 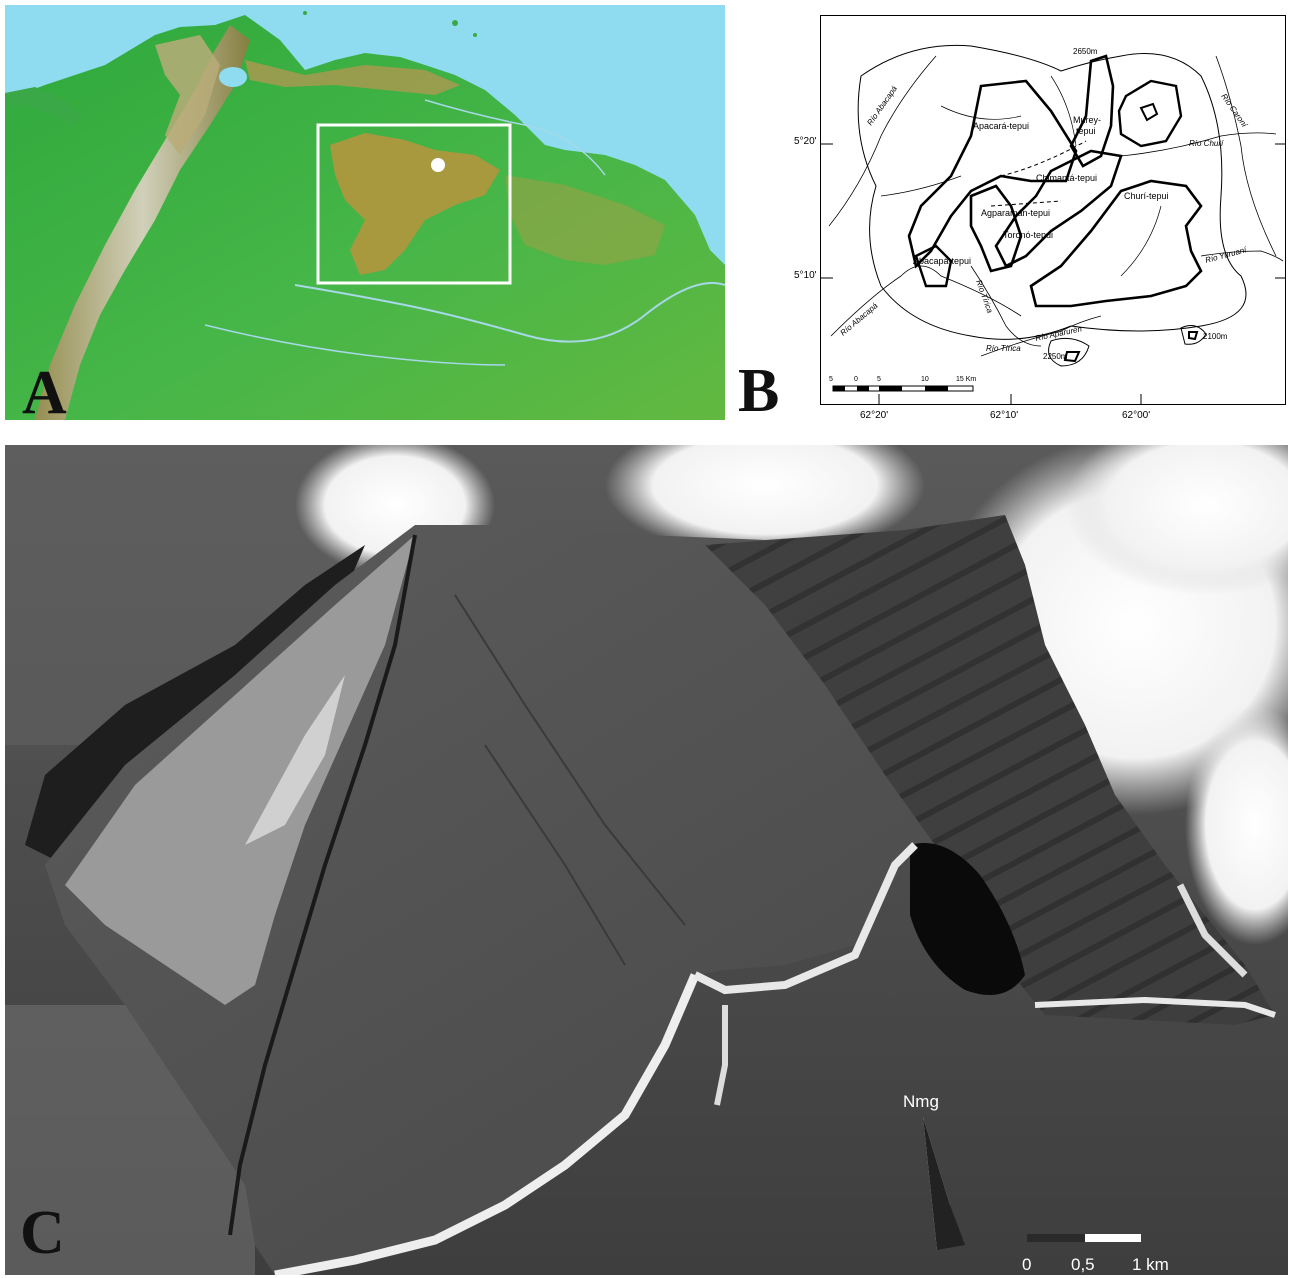 What do you see at coordinates (925, 379) in the screenshot?
I see `scale-tick-10: 10` at bounding box center [925, 379].